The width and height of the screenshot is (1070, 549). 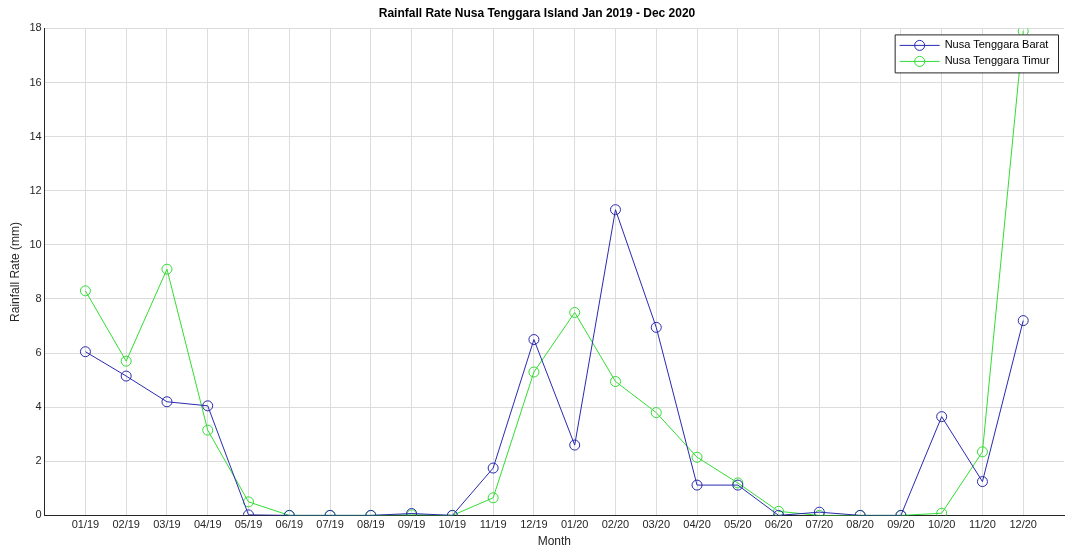 What do you see at coordinates (126, 524) in the screenshot?
I see `x-tick-label: 02/19` at bounding box center [126, 524].